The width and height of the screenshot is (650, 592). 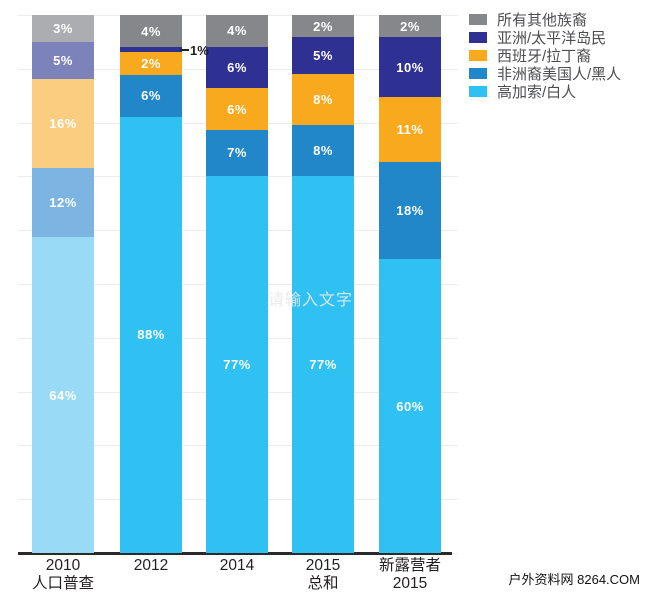 What do you see at coordinates (537, 92) in the screenshot?
I see `legend-label: 高加索/白人` at bounding box center [537, 92].